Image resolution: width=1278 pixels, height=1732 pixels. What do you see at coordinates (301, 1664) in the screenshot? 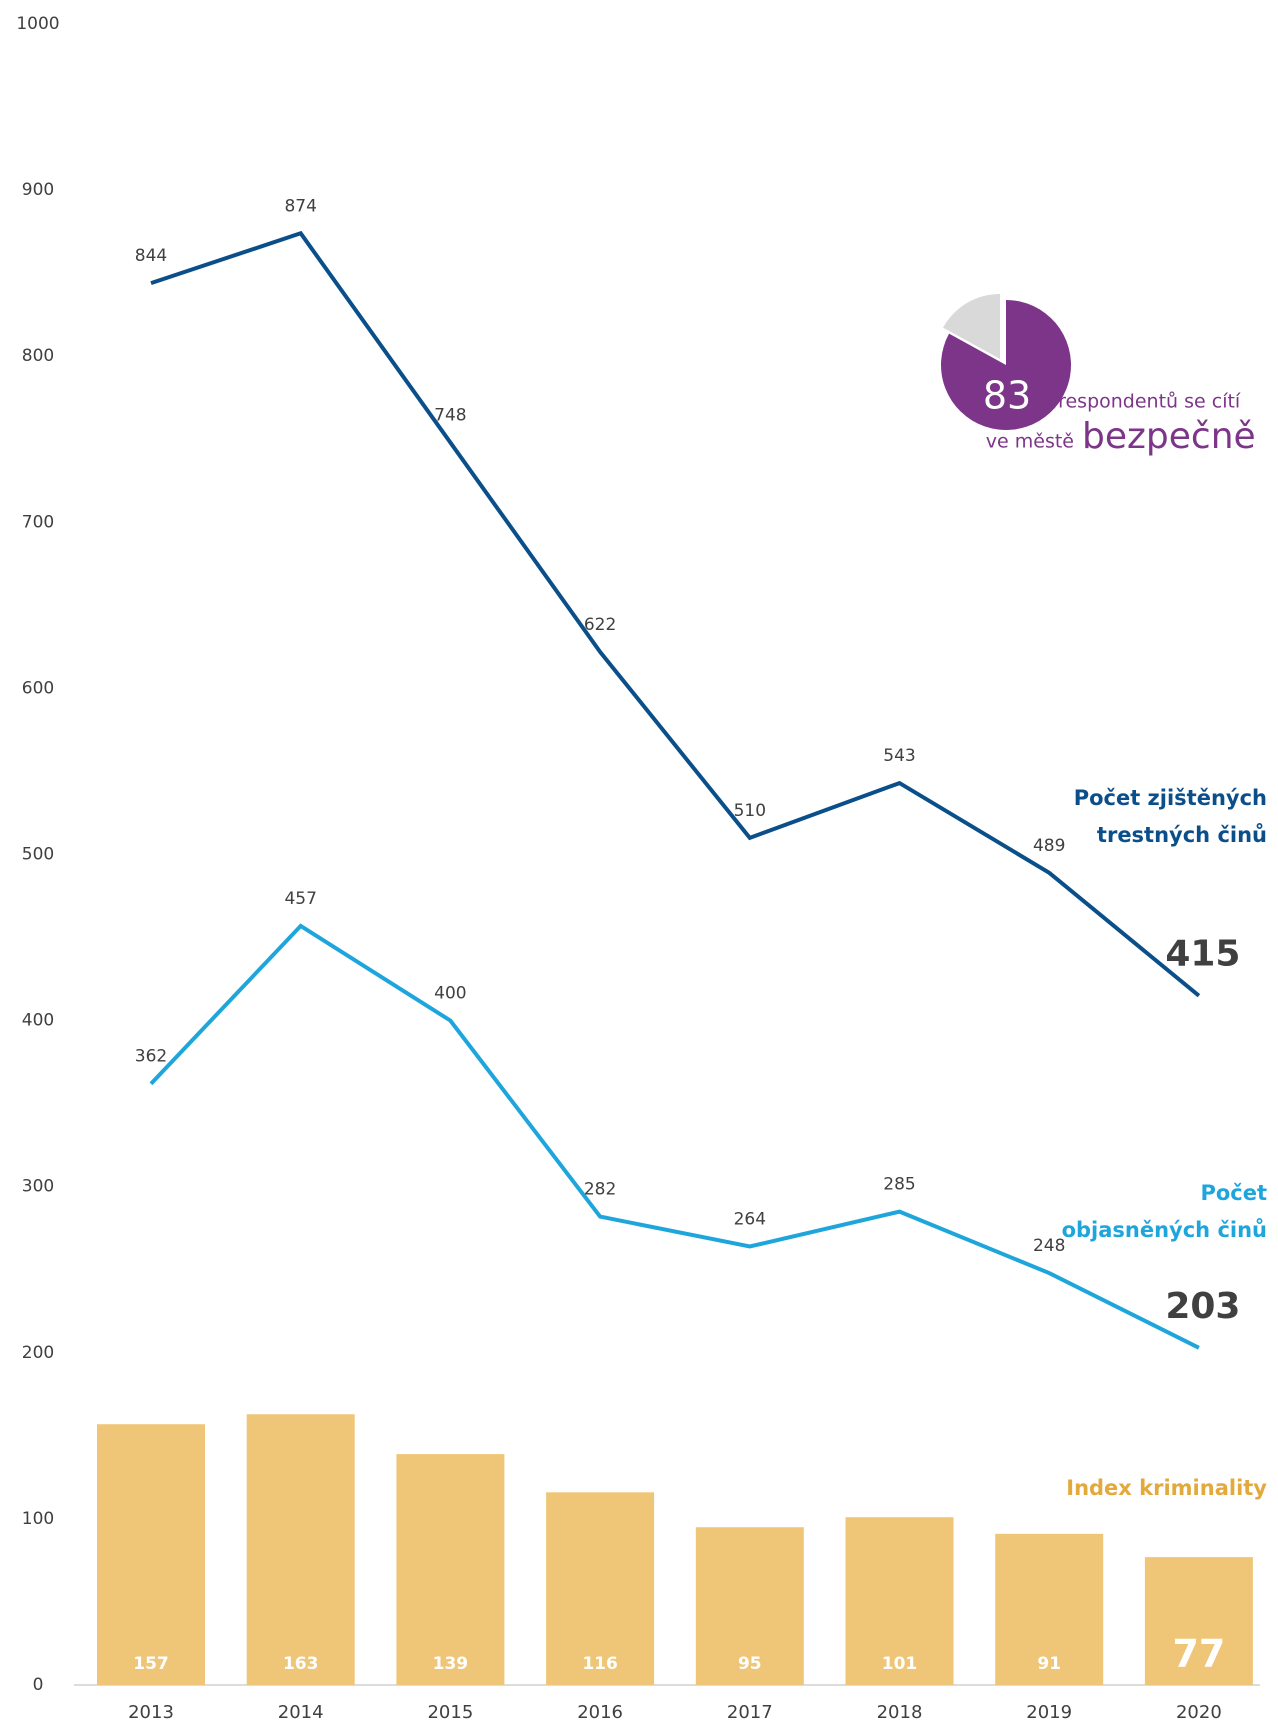
I see `bar-value-label: 163` at bounding box center [301, 1664].